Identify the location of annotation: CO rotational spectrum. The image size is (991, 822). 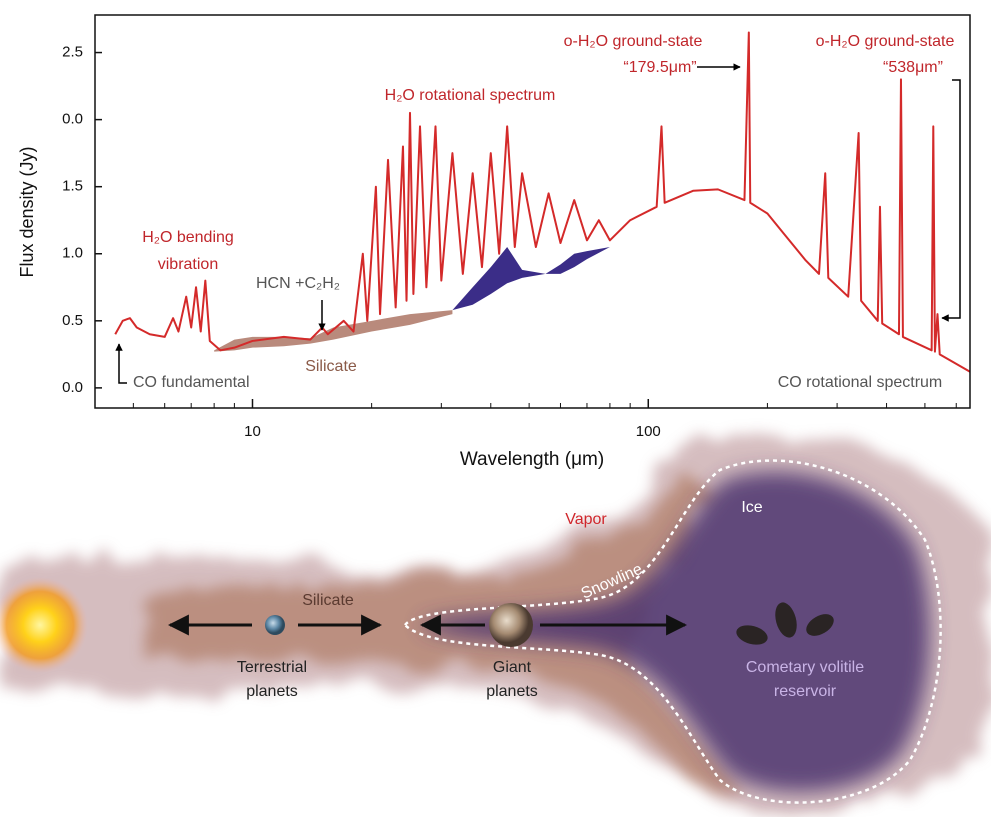
(860, 382).